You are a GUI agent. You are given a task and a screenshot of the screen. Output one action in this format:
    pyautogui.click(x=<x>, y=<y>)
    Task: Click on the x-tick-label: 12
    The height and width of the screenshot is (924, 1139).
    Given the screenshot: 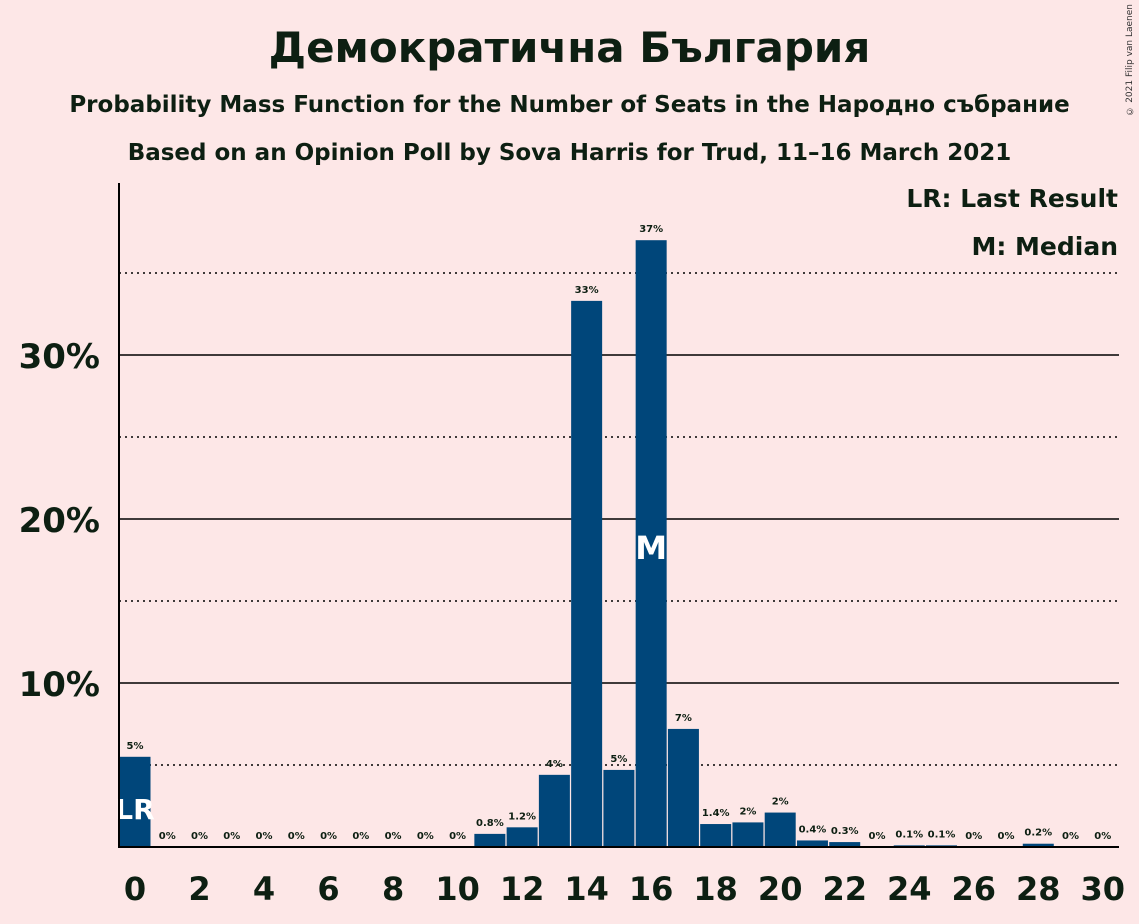 What is the action you would take?
    pyautogui.click(x=522, y=889)
    